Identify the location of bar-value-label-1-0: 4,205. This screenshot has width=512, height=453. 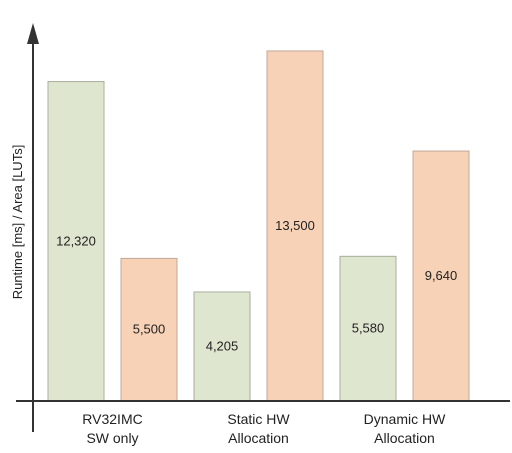
(222, 345).